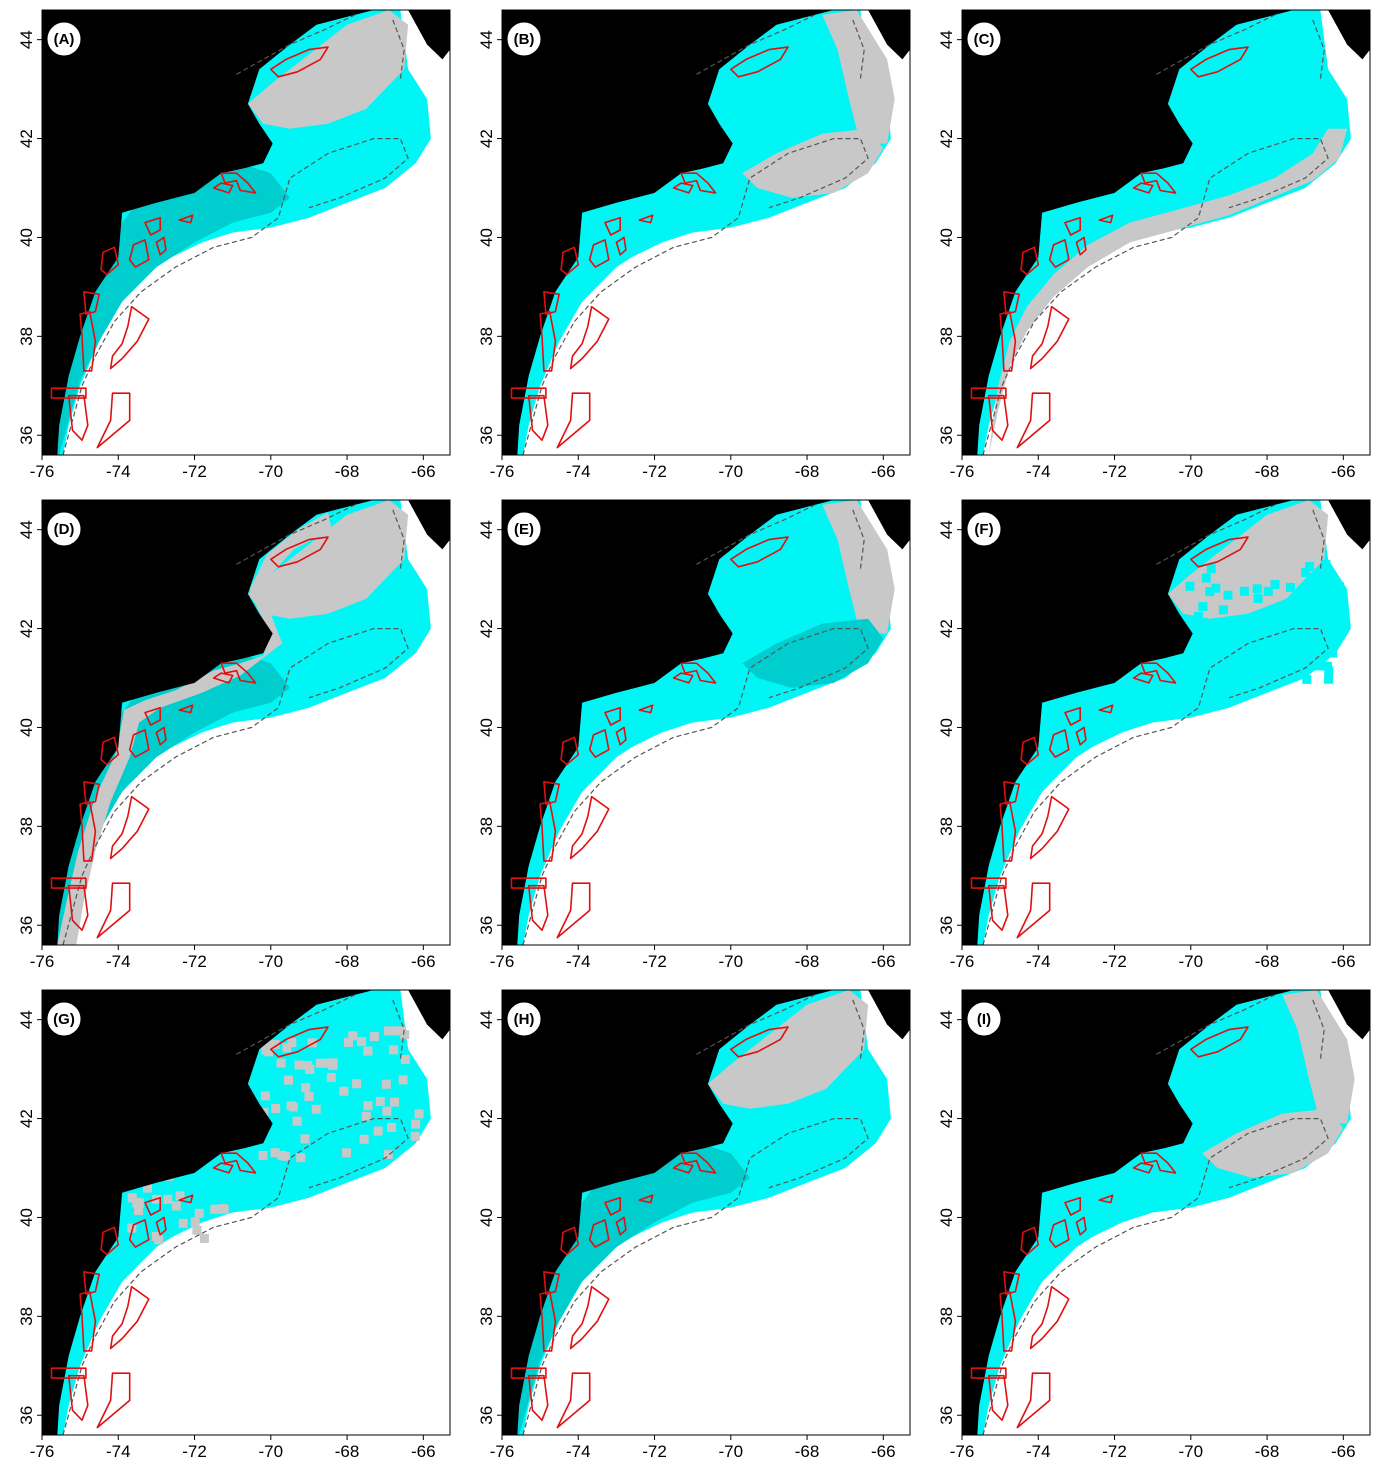  Describe the element at coordinates (654, 961) in the screenshot. I see `x-tick-label: -72` at that location.